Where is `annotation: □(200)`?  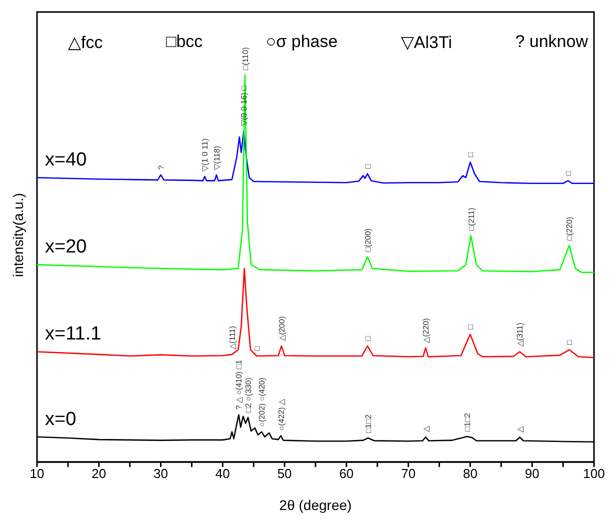
annotation: □(200) is located at coordinates (367, 240).